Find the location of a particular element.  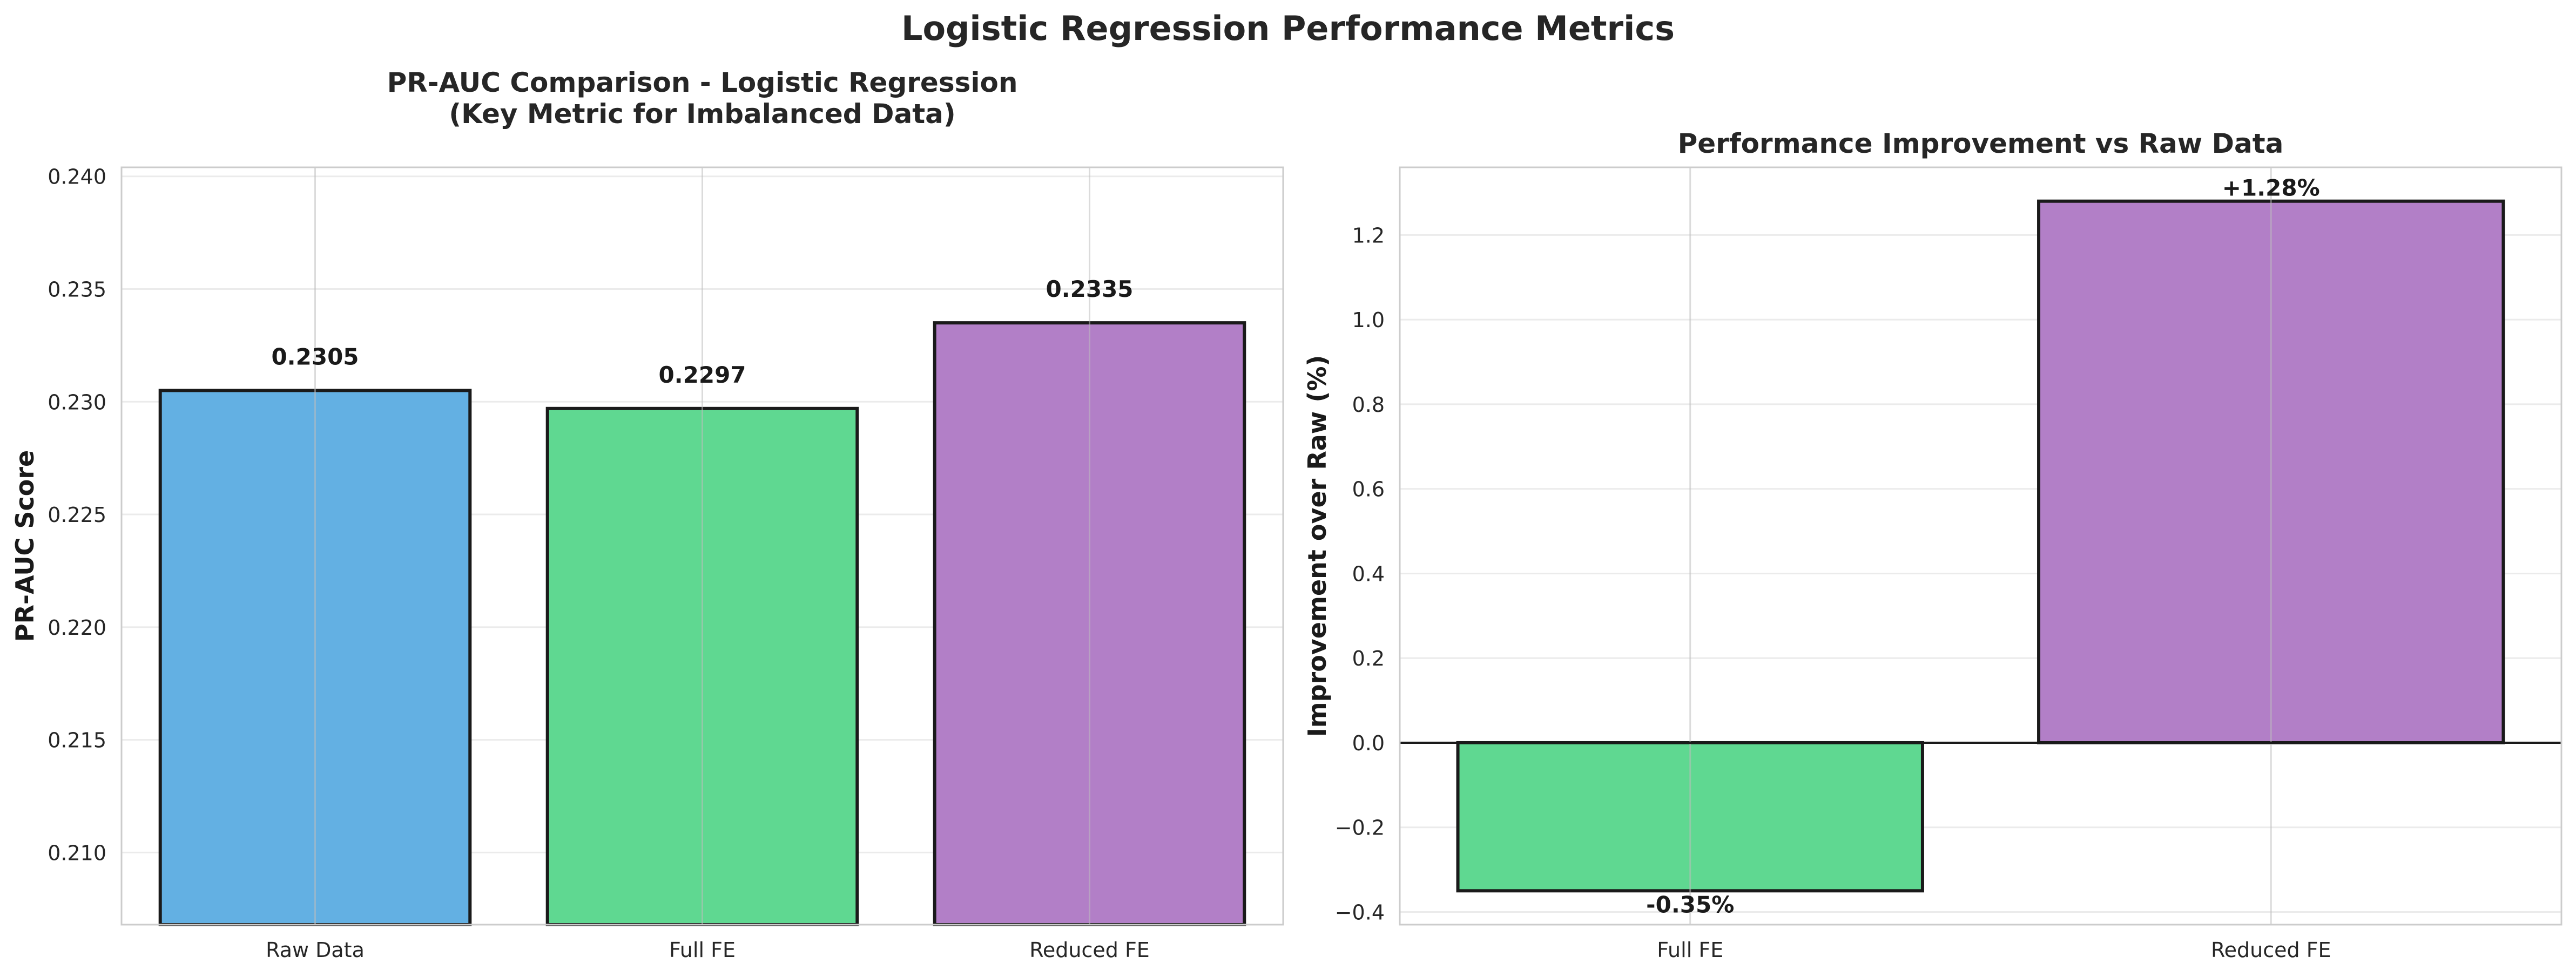

y-tick-label: 0.6 is located at coordinates (1368, 490).